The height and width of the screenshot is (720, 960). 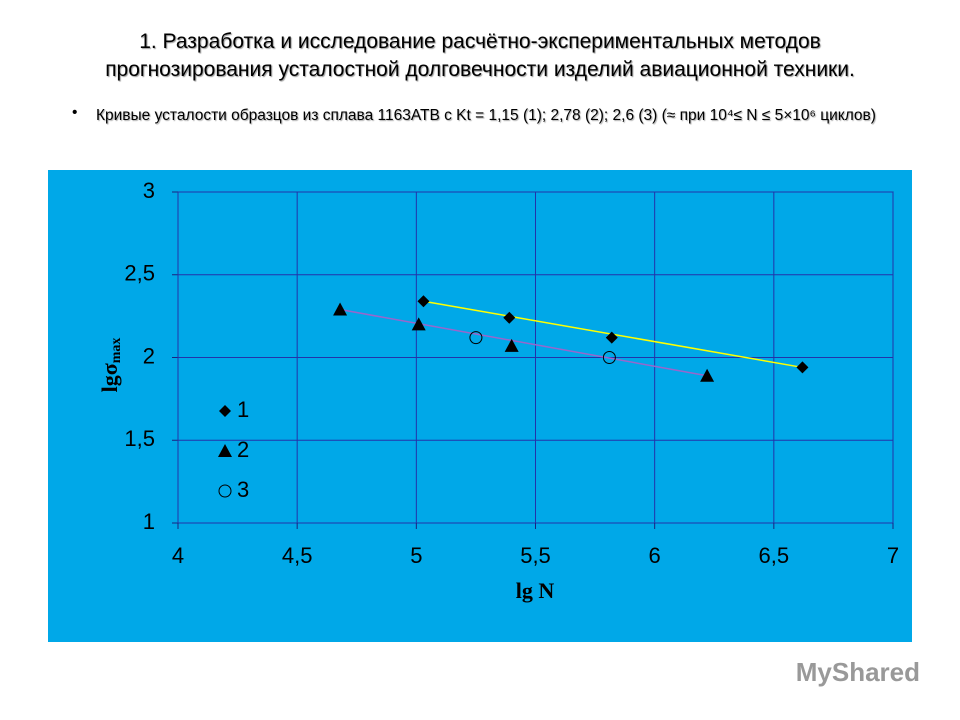 I want to click on trend-line, so click(x=523, y=342).